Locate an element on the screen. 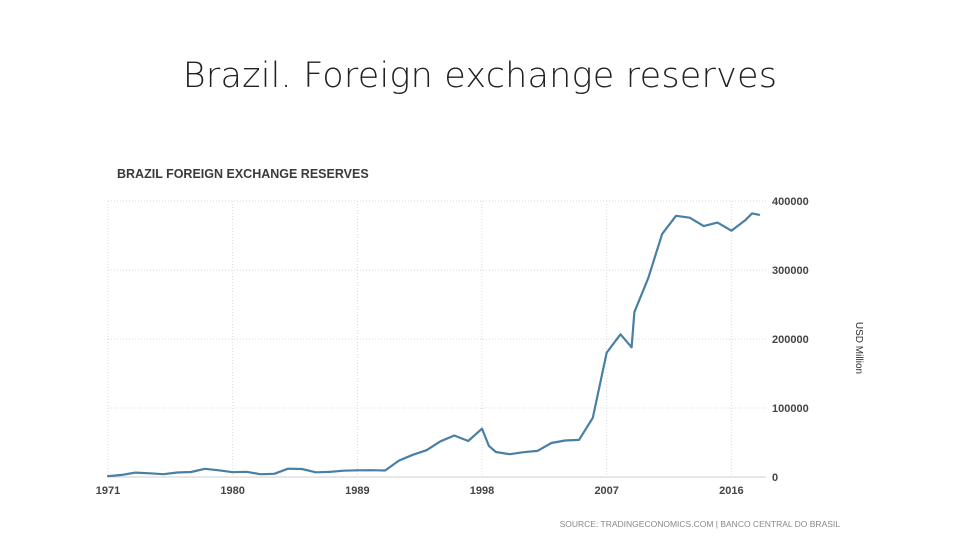 This screenshot has width=960, height=540. y-tick-label-1: 100000 is located at coordinates (790, 409).